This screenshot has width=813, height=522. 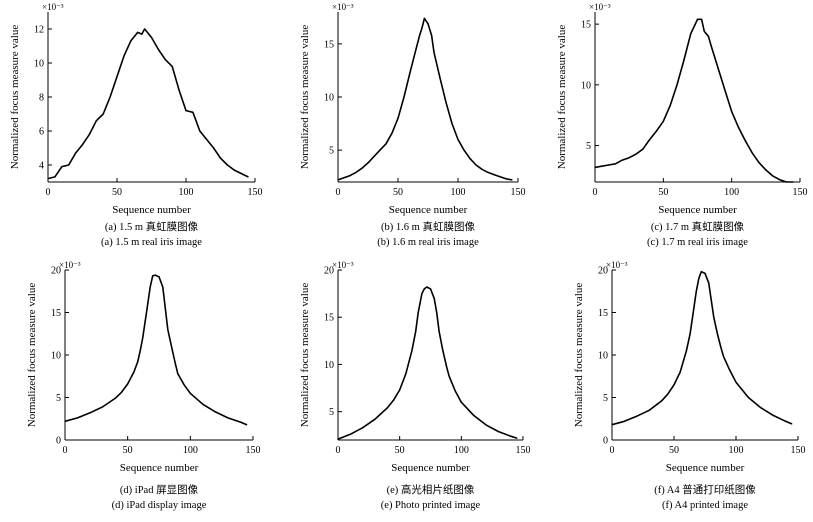 What do you see at coordinates (41, 132) in the screenshot?
I see `y-tick-label: 6` at bounding box center [41, 132].